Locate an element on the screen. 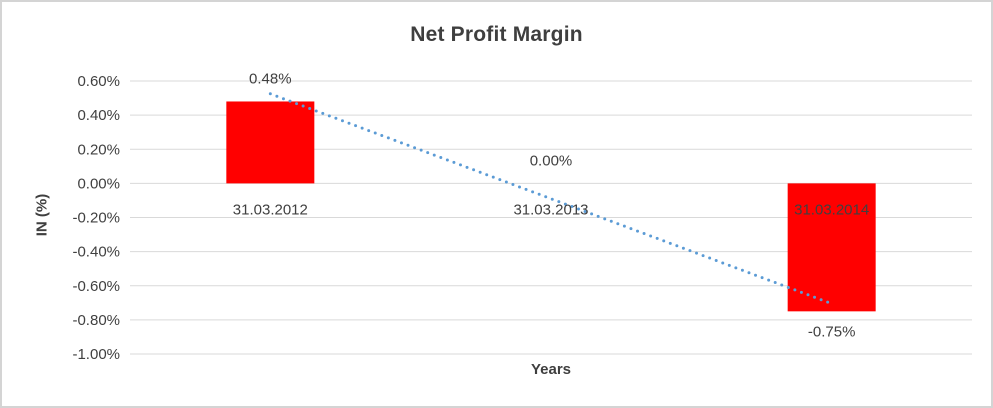  y-tick-label: 0.40% is located at coordinates (98, 115).